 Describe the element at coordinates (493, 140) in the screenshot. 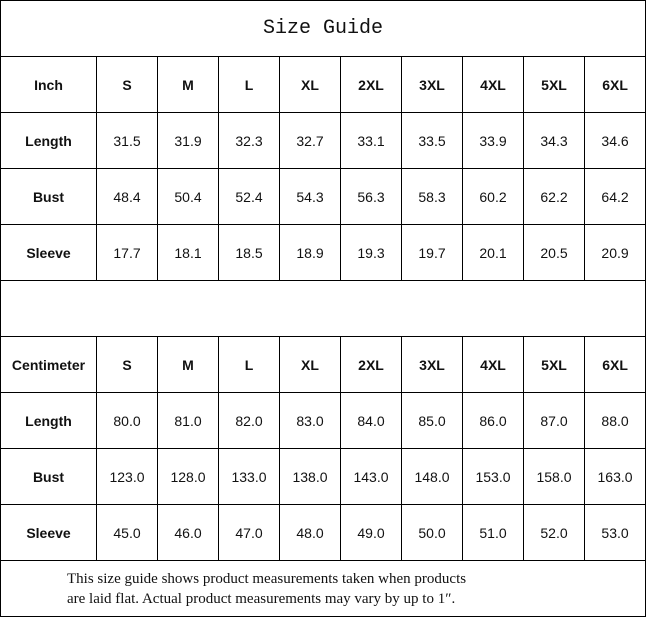

I see `measurement-cell: 33.9` at that location.